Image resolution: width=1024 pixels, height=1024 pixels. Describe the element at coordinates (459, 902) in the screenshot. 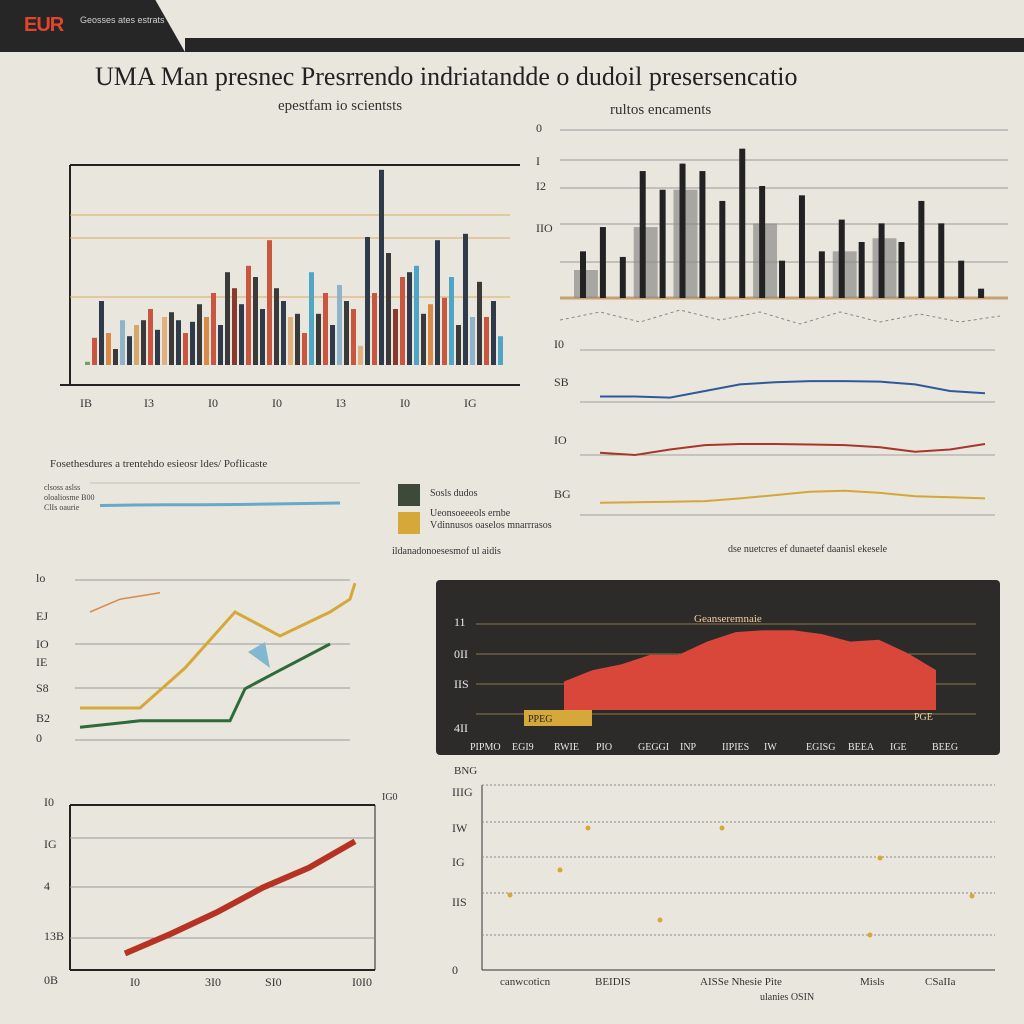

I see `y-tick-4: IIS` at that location.